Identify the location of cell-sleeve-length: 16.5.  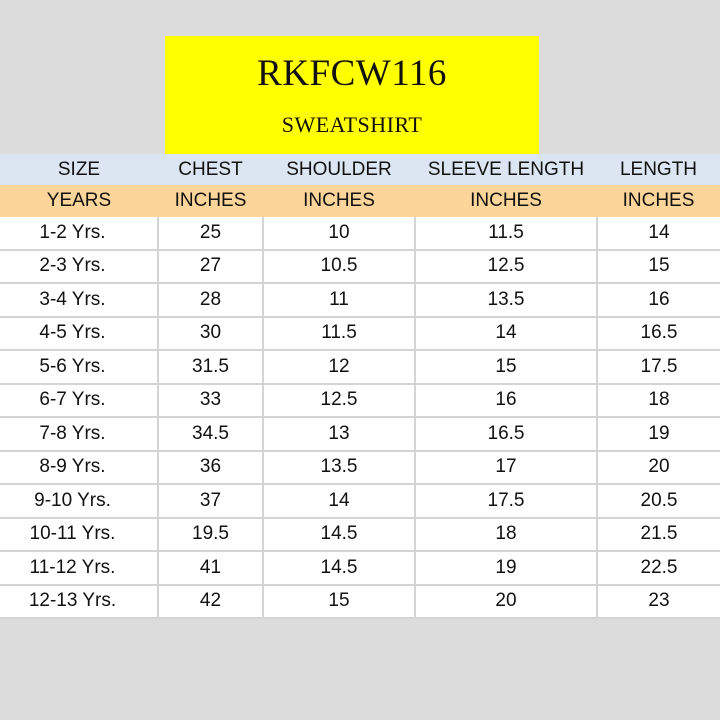
(506, 434).